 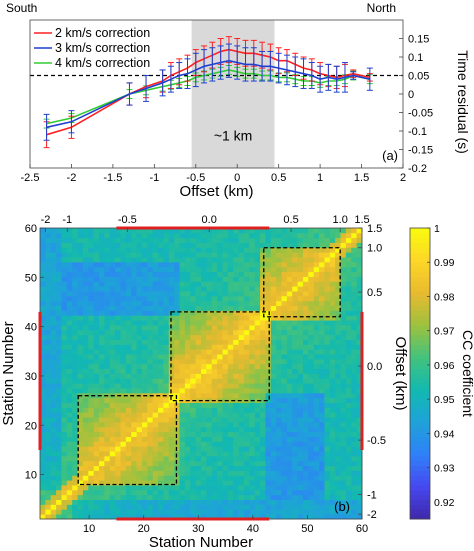 What do you see at coordinates (420, 328) in the screenshot?
I see `colorbar-segment` at bounding box center [420, 328].